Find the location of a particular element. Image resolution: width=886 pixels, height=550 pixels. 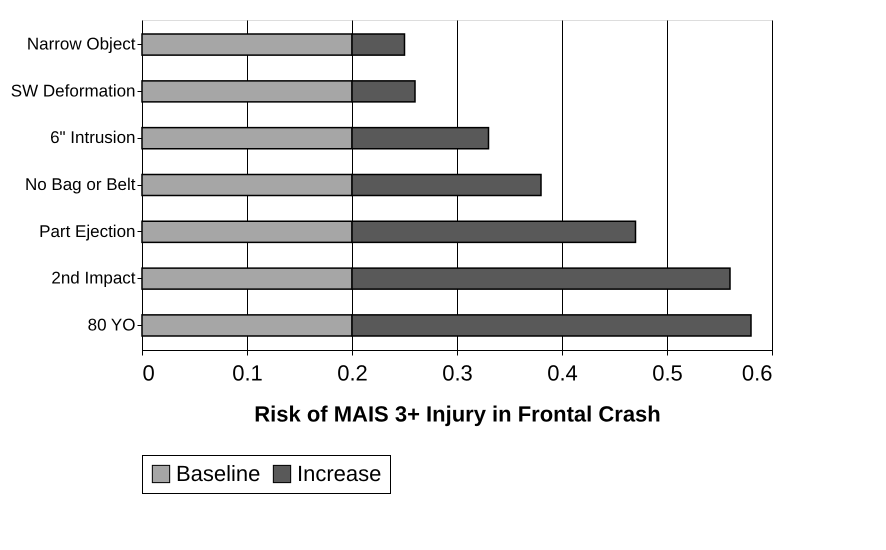

y-tick-label: Part Ejection is located at coordinates (87, 231).